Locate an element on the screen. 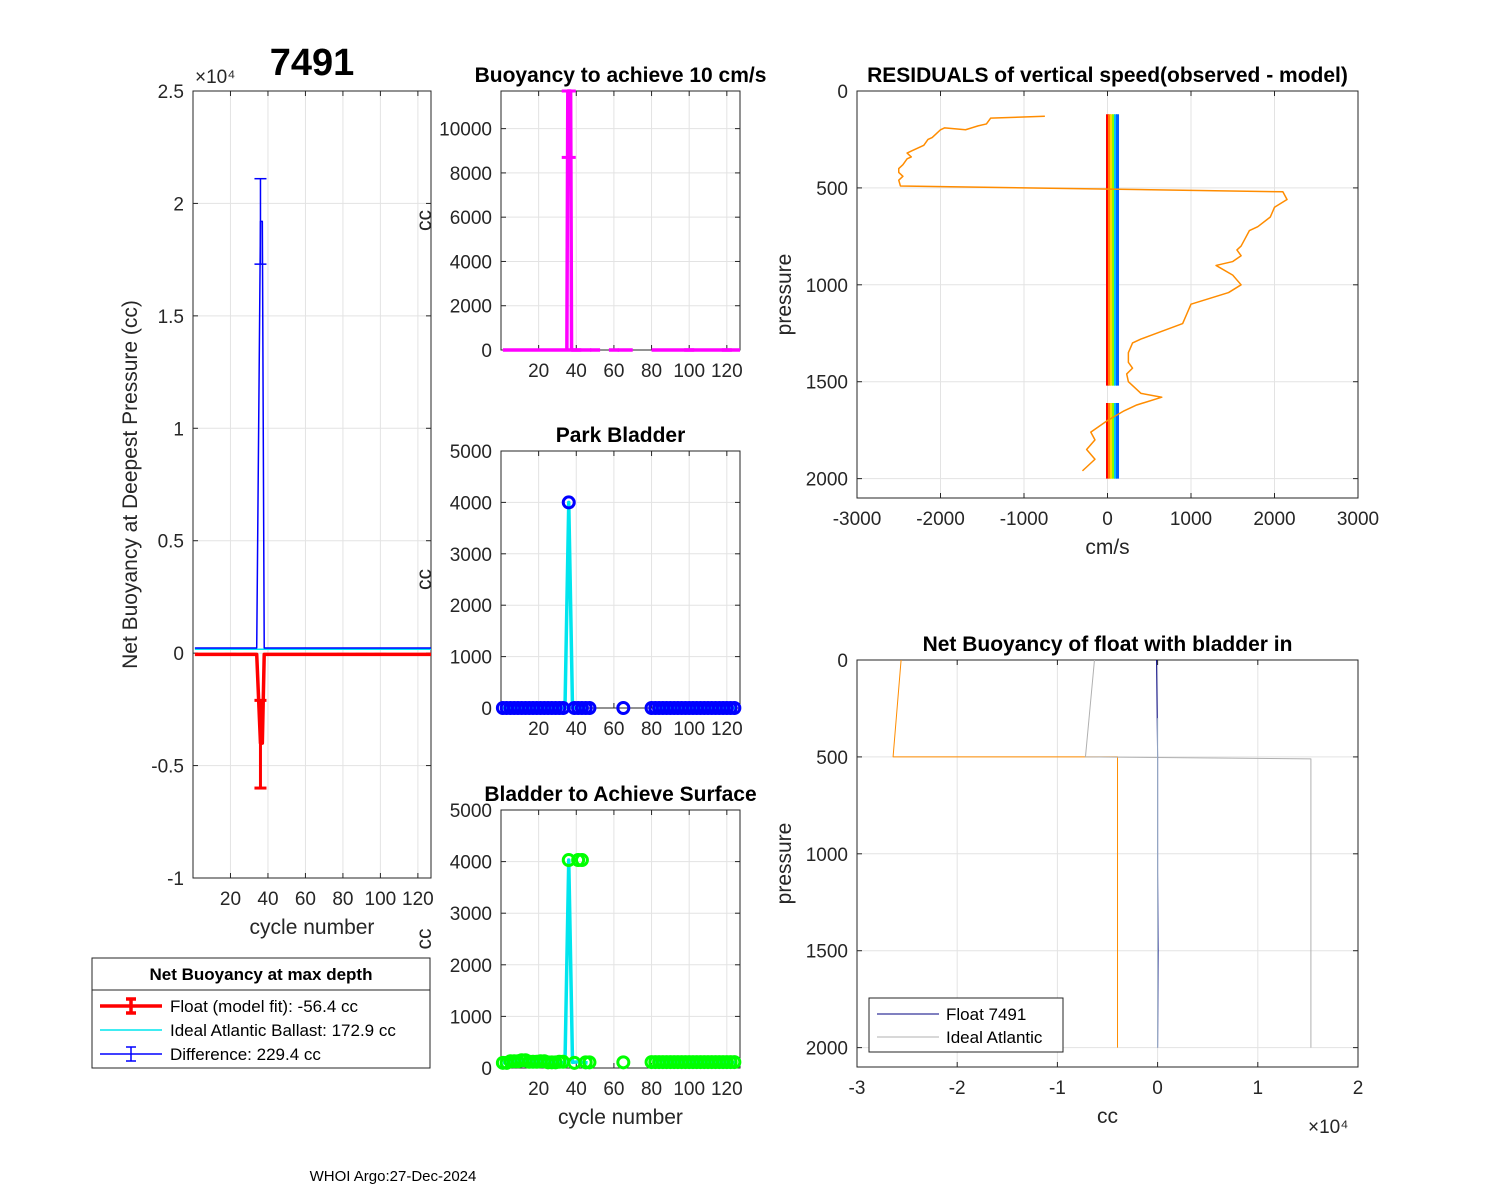  legend-bladder-in: Float 7491 Ideal Atlantic is located at coordinates (966, 1025).